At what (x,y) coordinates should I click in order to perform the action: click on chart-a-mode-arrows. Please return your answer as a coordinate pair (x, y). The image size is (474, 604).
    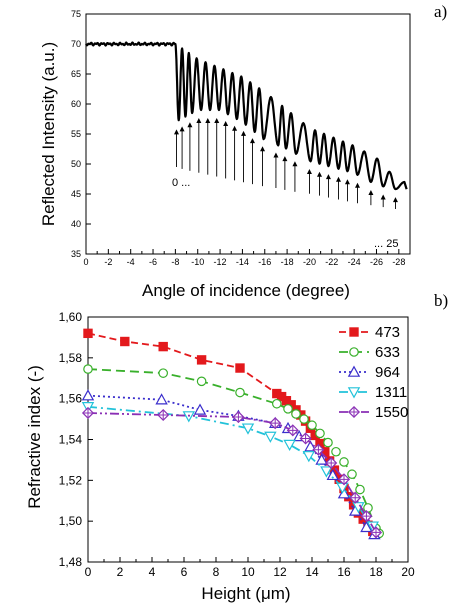
    Looking at the image, I should click on (285, 163).